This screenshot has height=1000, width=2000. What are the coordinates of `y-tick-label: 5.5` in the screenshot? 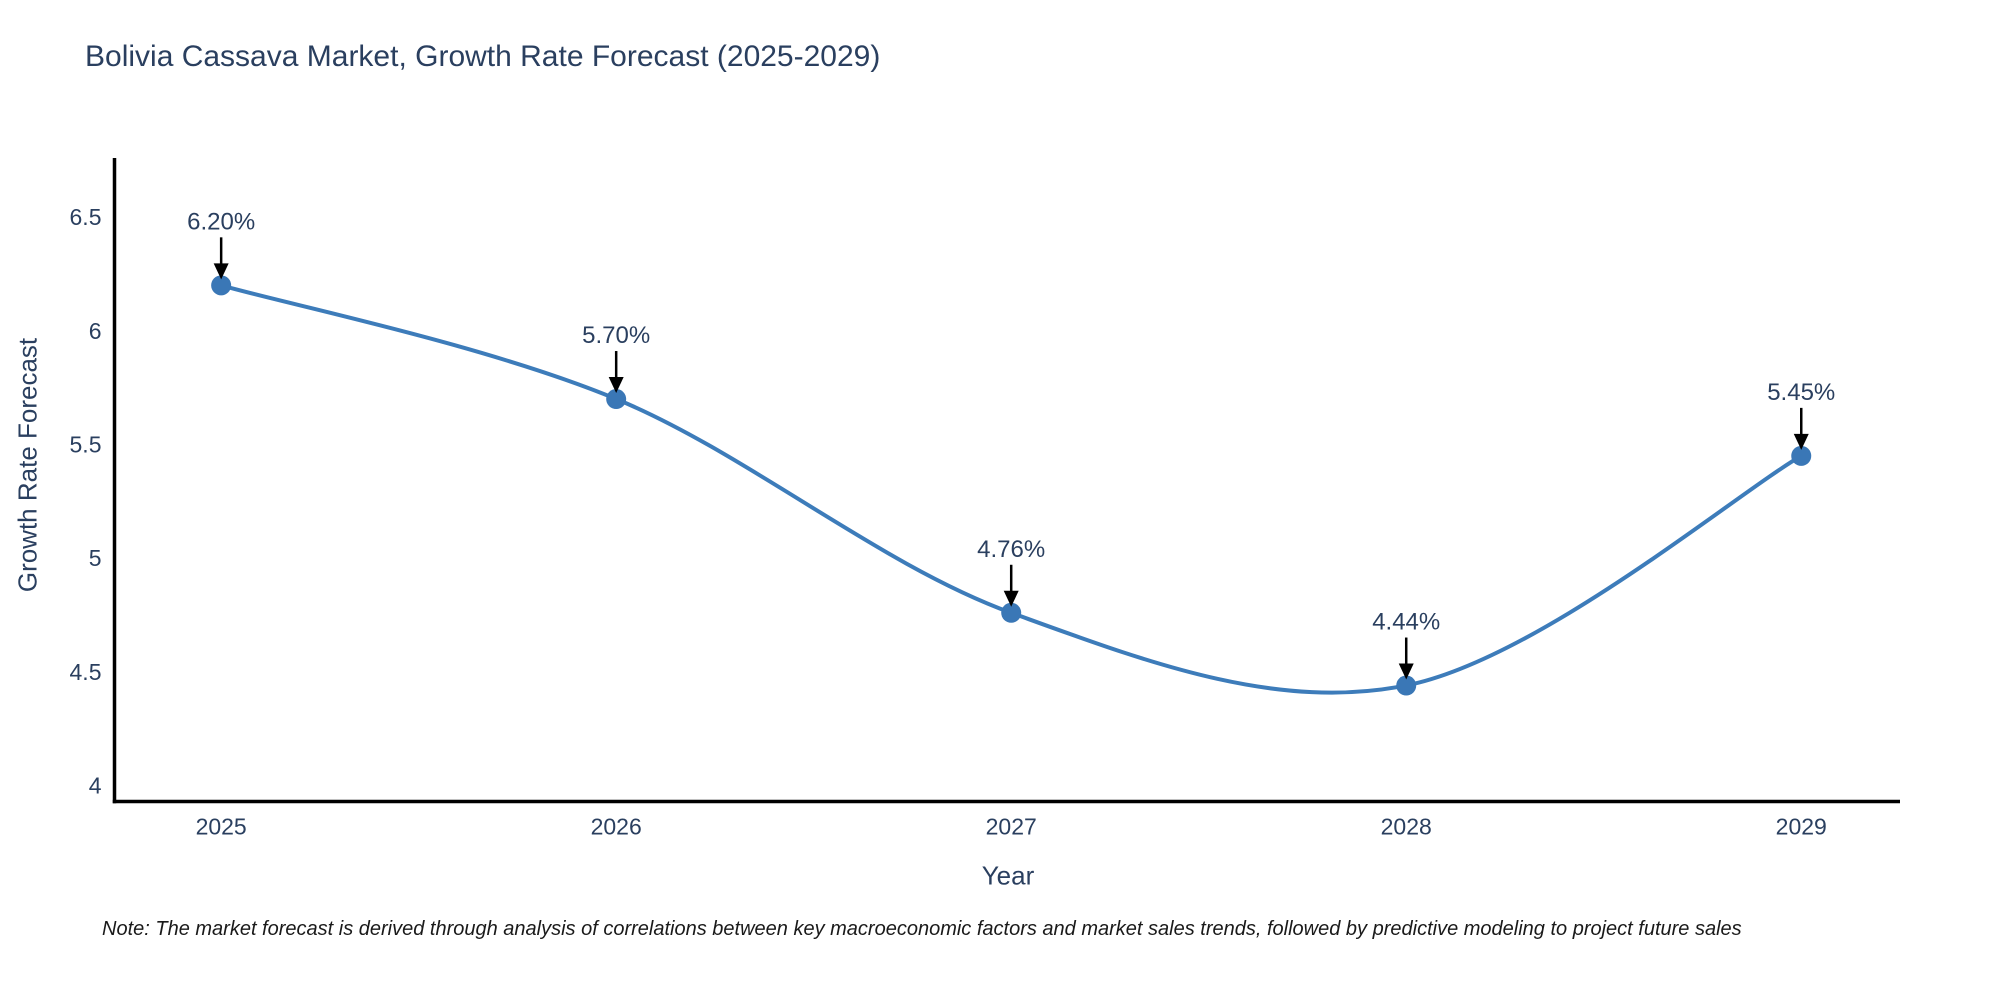 It's located at (86, 445).